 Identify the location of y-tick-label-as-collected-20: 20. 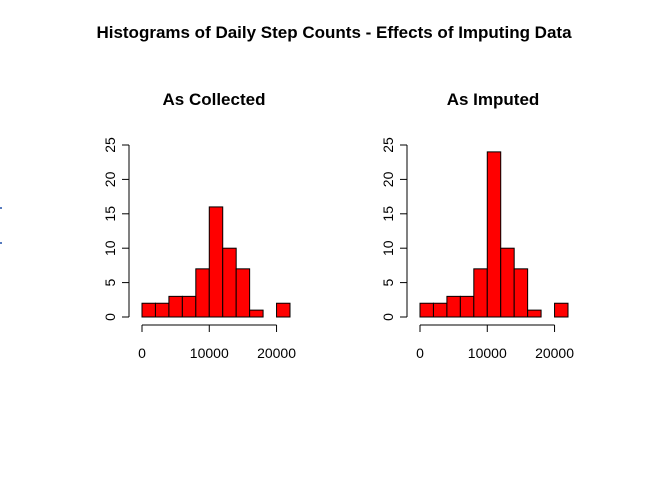
(110, 179).